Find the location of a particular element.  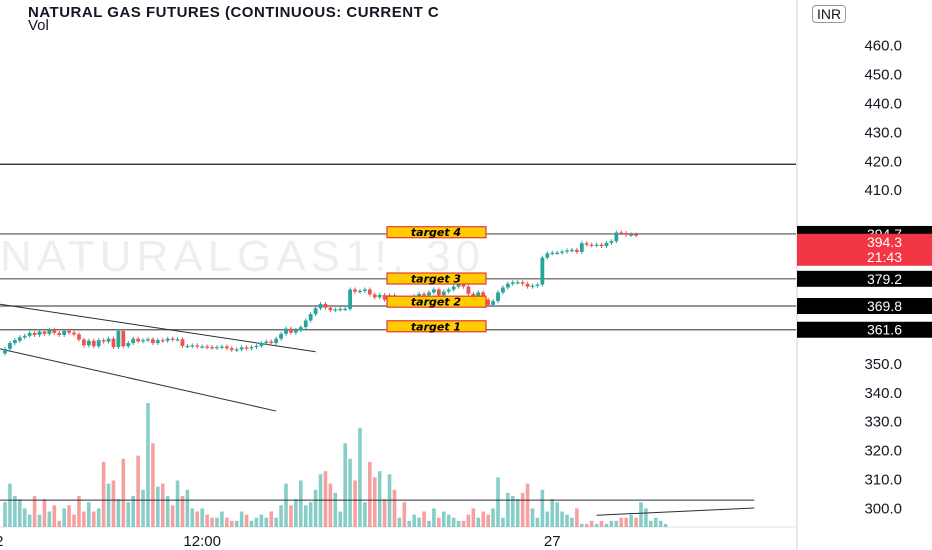

price-axis-label: 369.8 is located at coordinates (864, 306).